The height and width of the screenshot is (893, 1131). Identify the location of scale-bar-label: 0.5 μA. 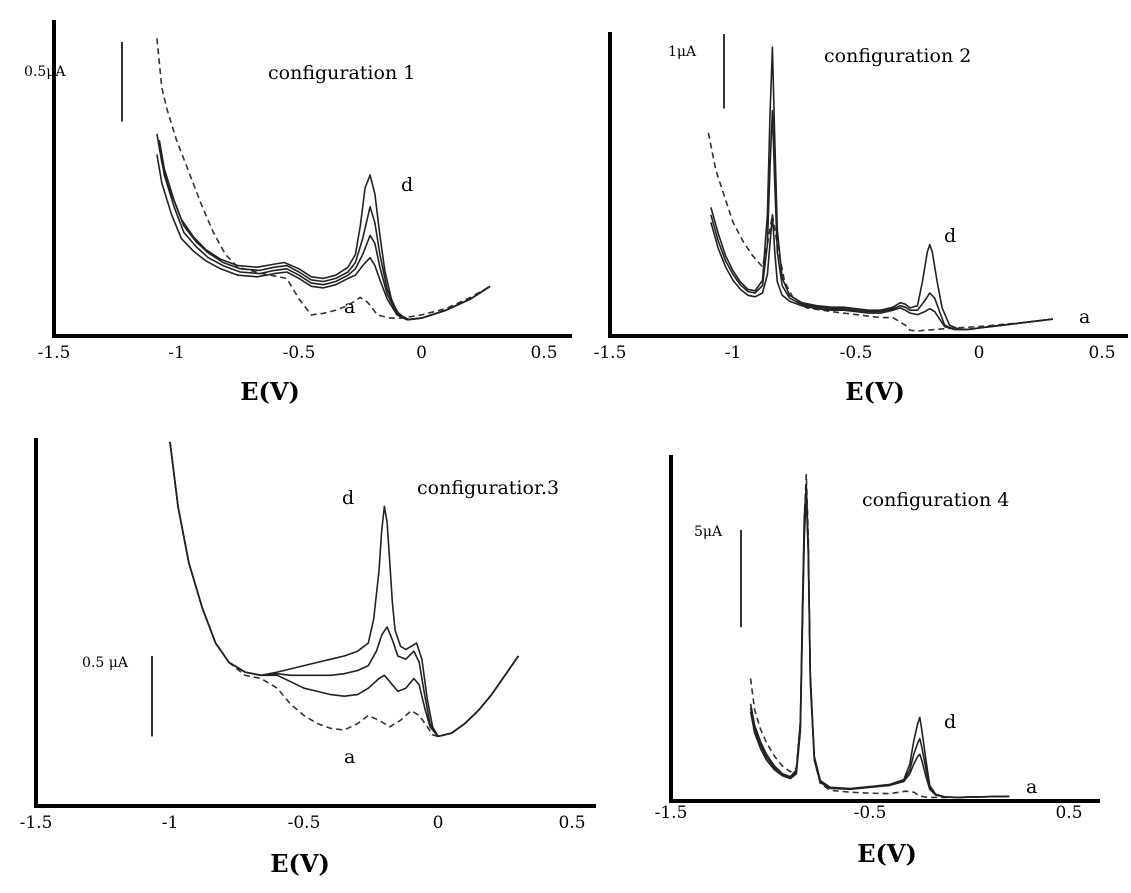
(105, 663).